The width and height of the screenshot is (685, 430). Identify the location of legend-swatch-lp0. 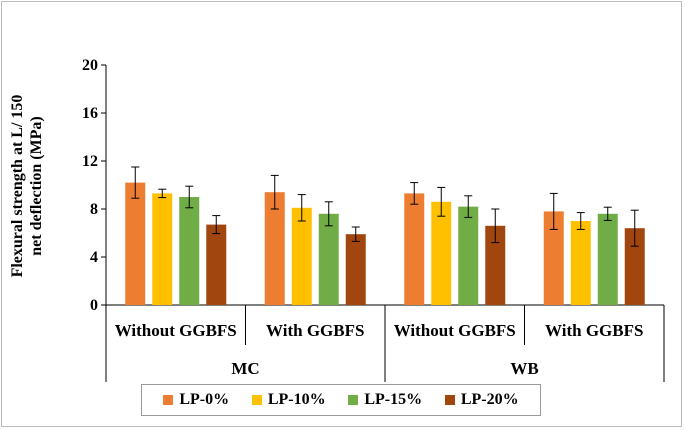
(168, 400).